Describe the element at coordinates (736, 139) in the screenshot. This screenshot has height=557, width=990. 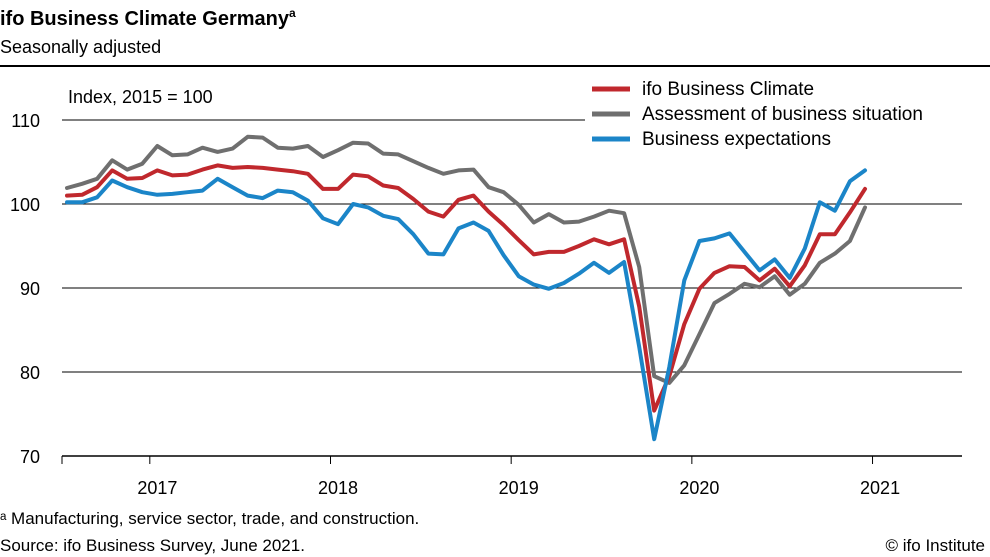
I see `legend-label: Business expectations` at that location.